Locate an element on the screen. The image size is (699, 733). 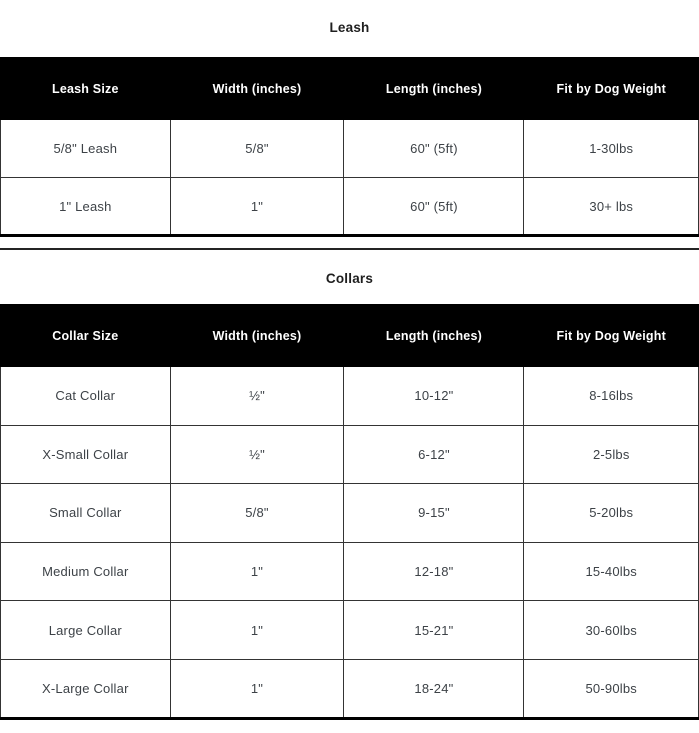
table-cell: 1" Leash is located at coordinates (85, 206).